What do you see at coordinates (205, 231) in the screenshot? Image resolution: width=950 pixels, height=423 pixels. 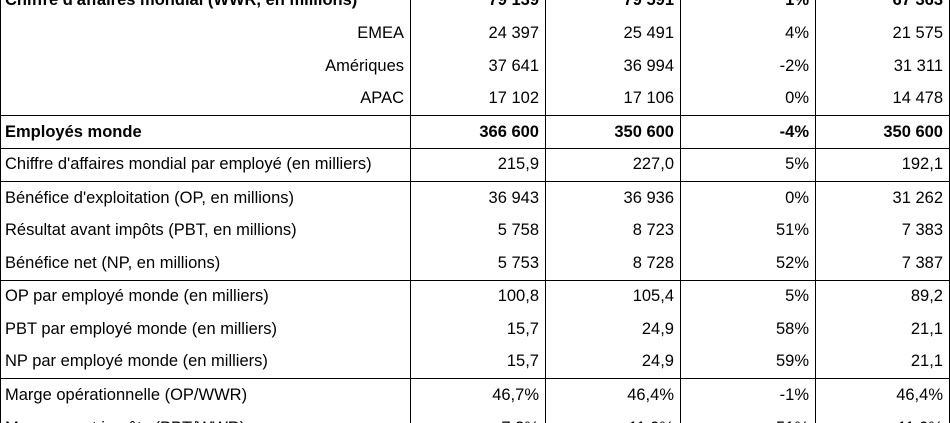 I see `row-label: Résultat avant impôts (PBT, en millions)` at bounding box center [205, 231].